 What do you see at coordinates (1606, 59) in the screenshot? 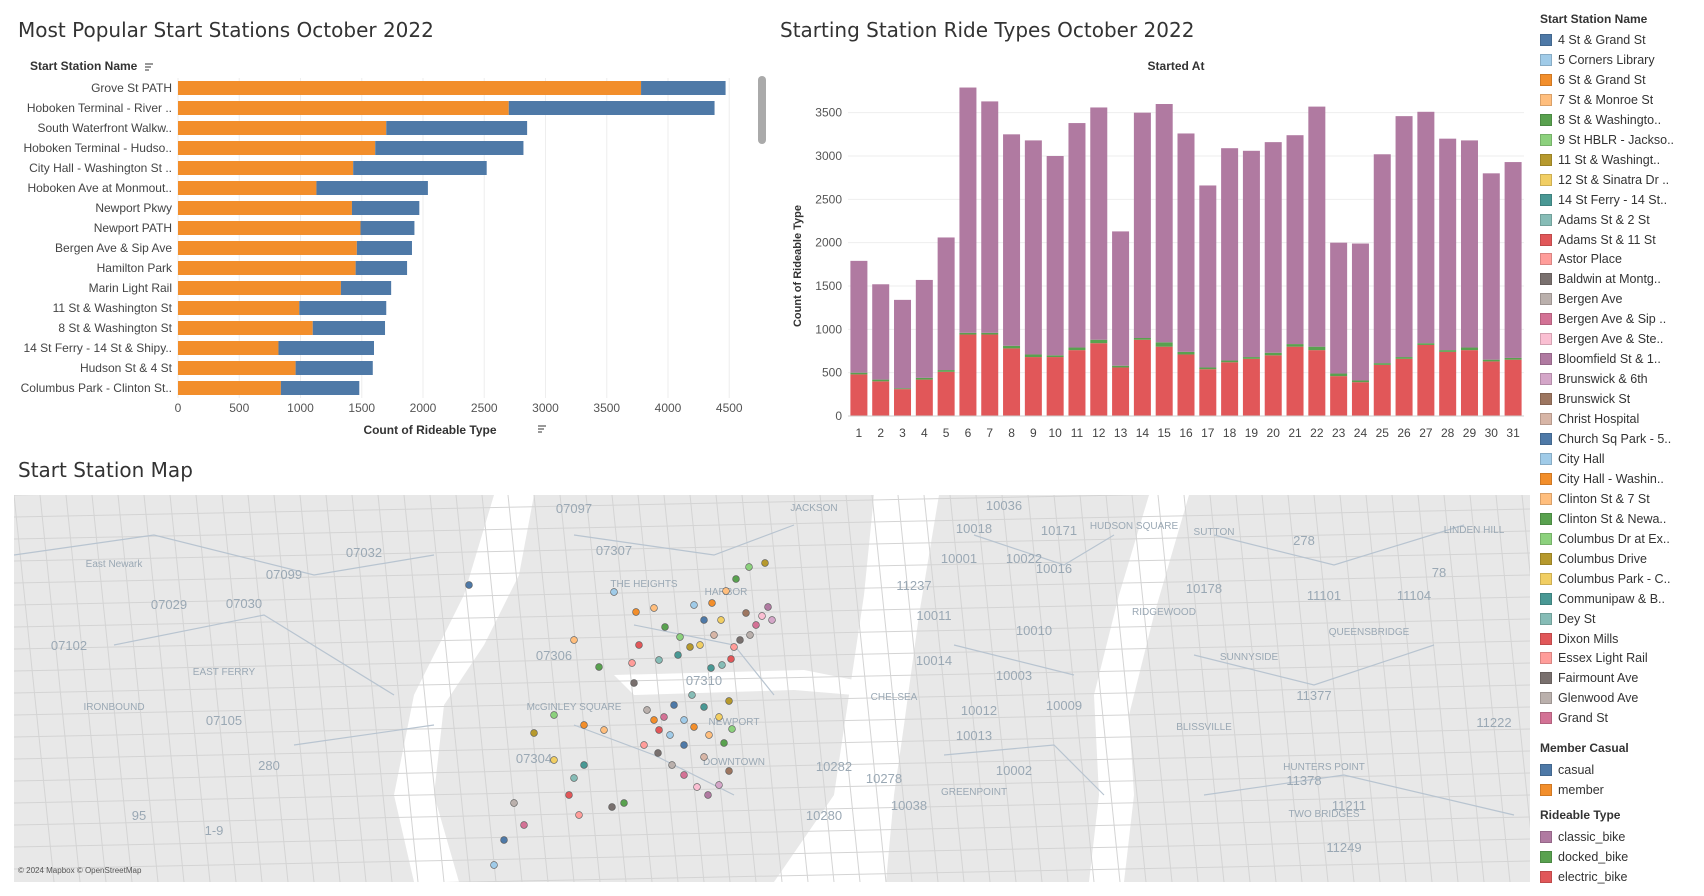
I see `legend-label: 5 Corners Library` at bounding box center [1606, 59].